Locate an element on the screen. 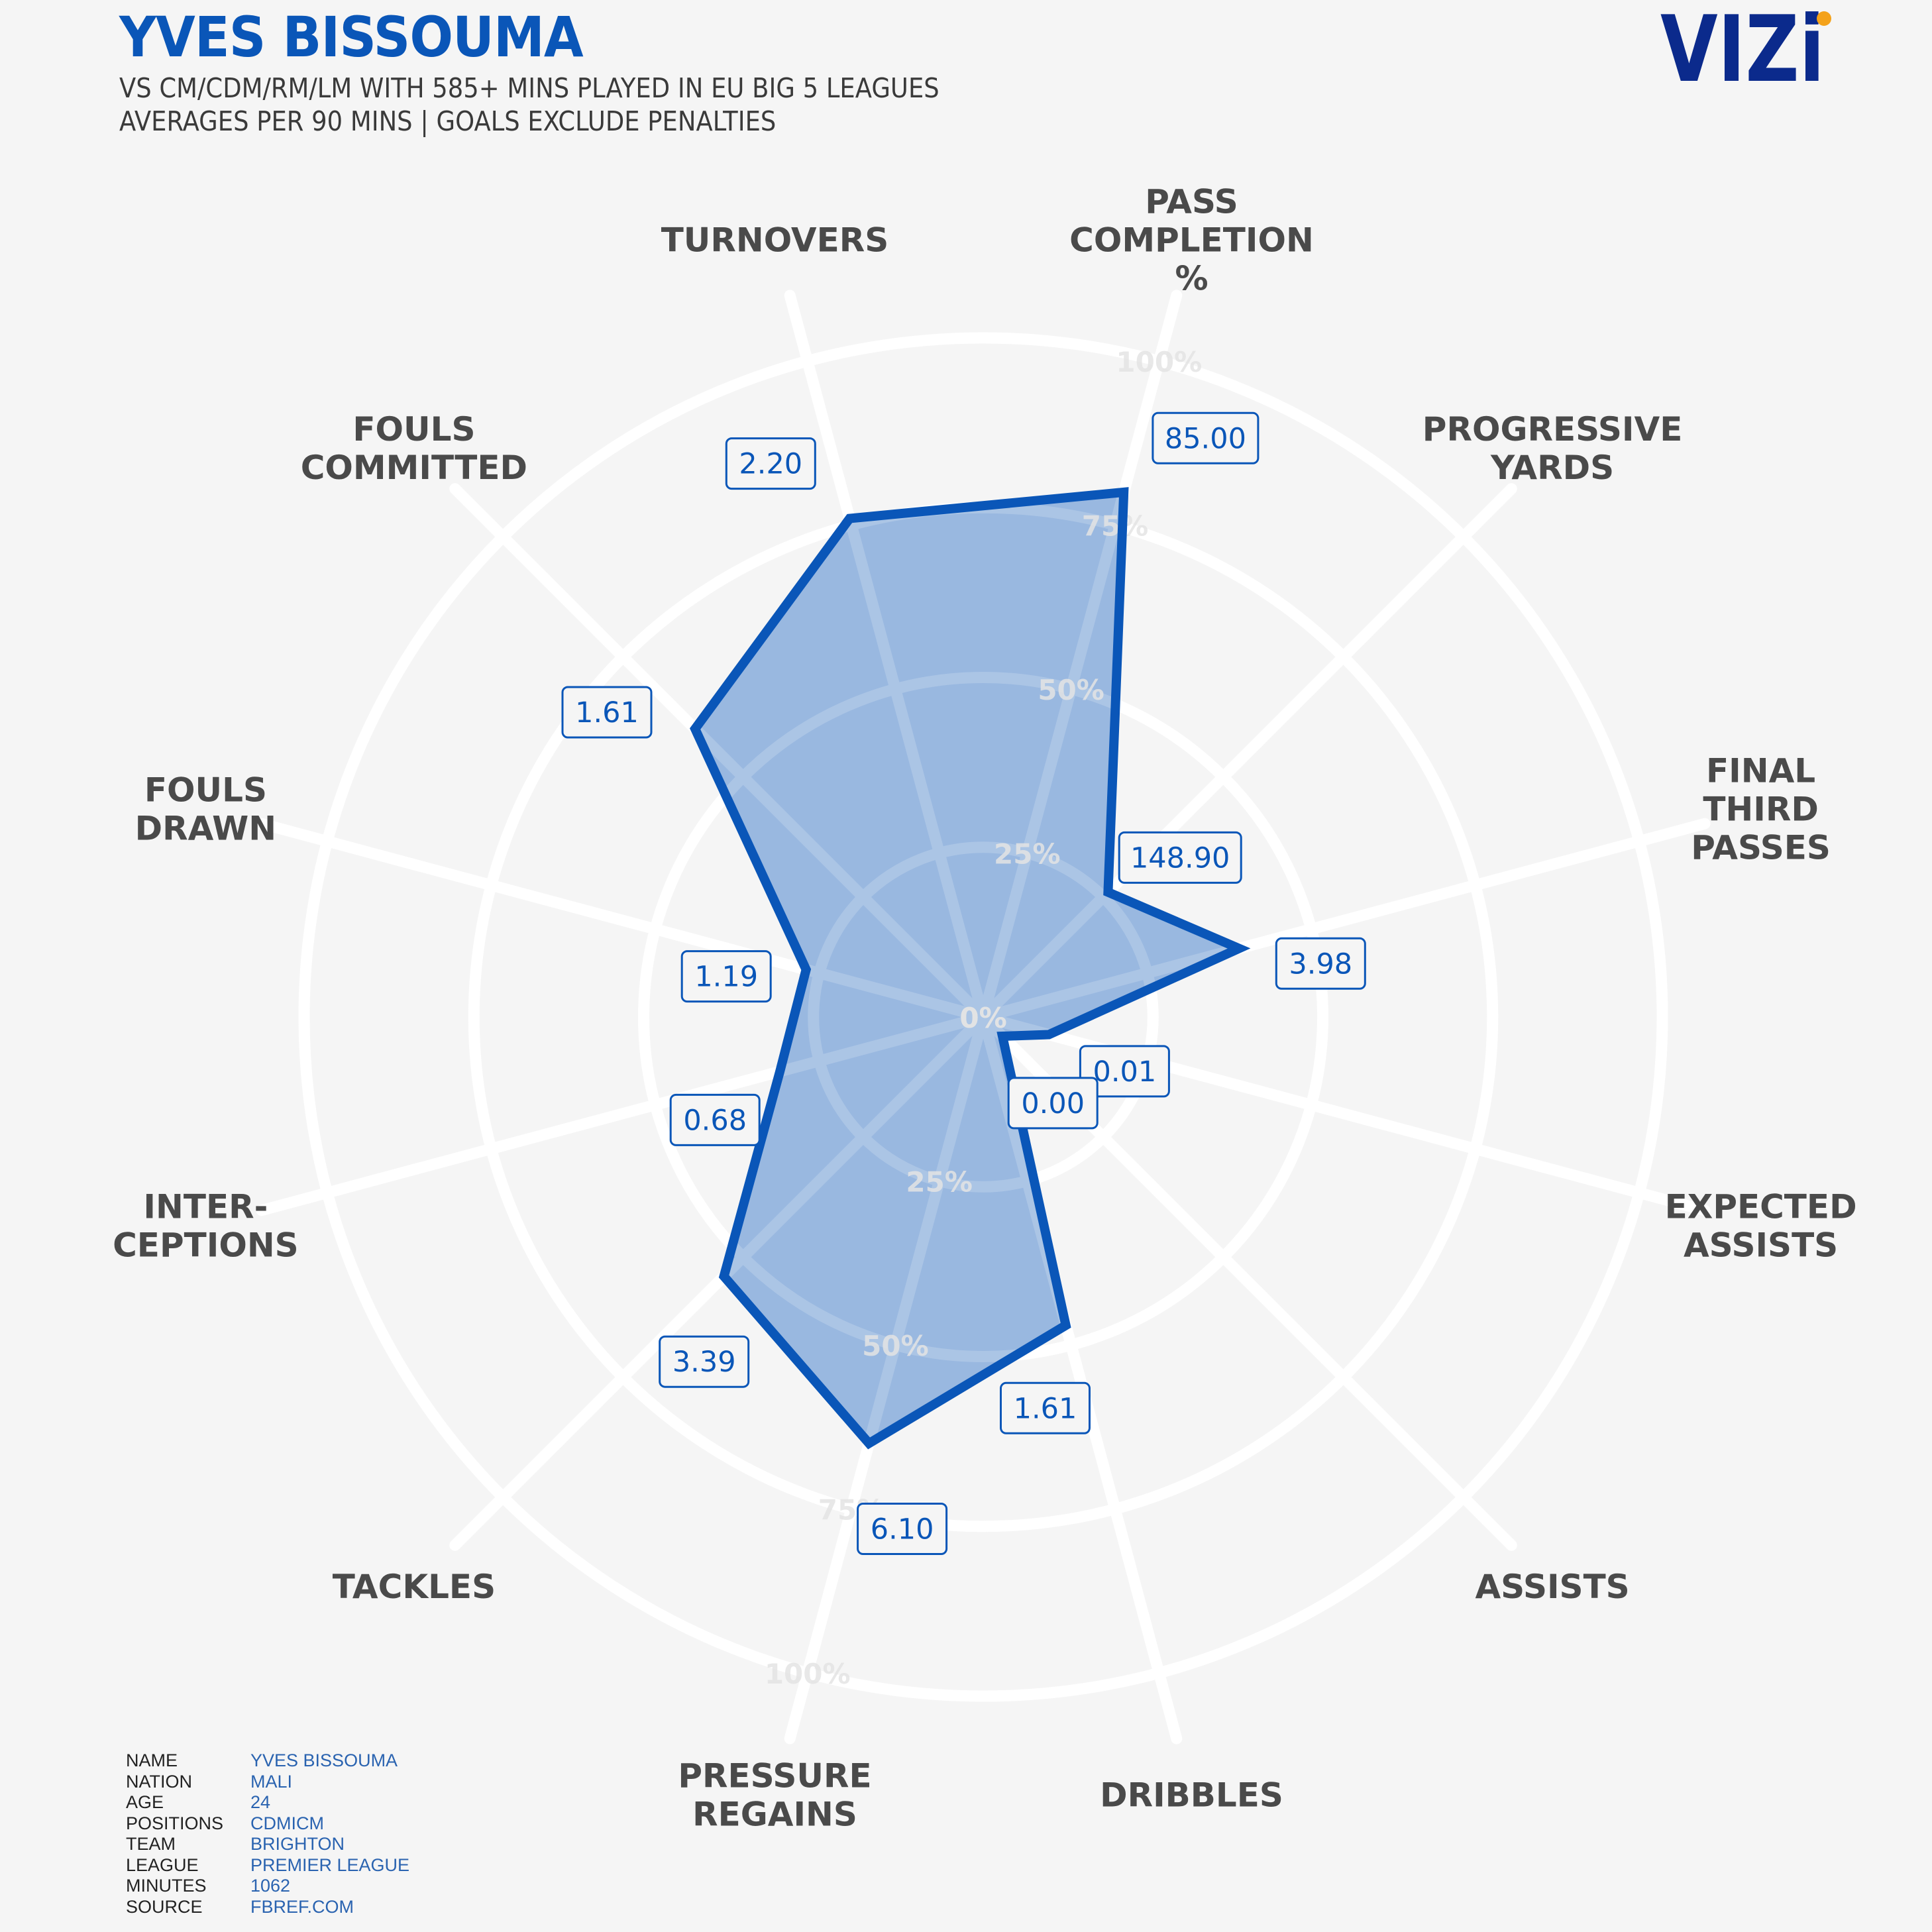 The height and width of the screenshot is (1932, 1932). value-label: 6.10 is located at coordinates (902, 1529).